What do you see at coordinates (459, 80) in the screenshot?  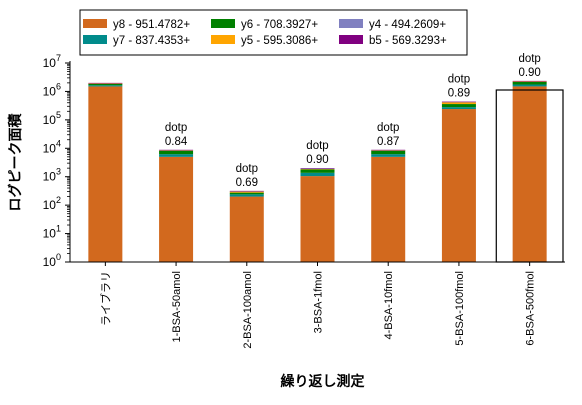 I see `dotp-label-5: dotp` at bounding box center [459, 80].